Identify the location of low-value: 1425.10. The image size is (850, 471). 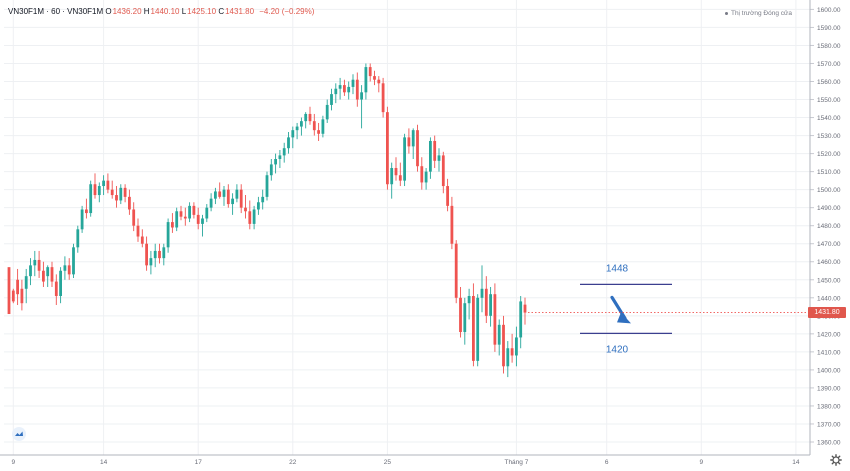
(202, 11).